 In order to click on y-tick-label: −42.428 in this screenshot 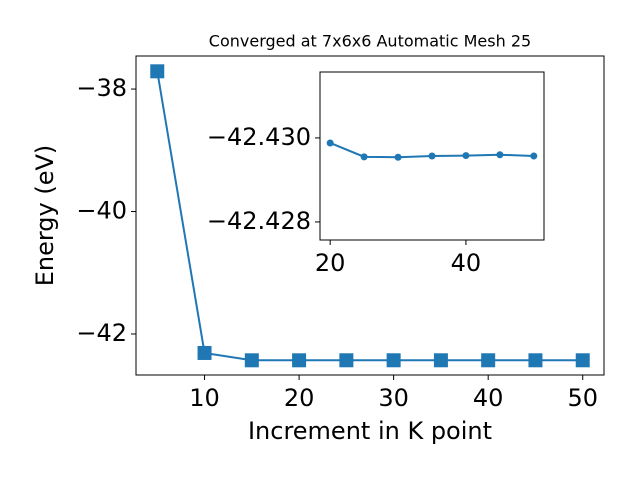, I will do `click(259, 221)`.